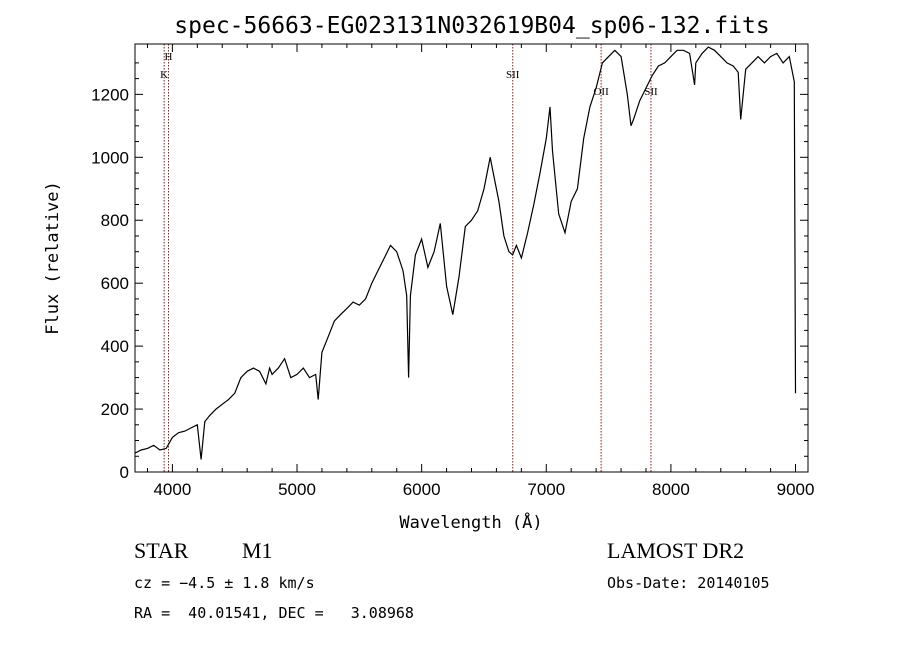  Describe the element at coordinates (601, 92) in the screenshot. I see `spectral-line-label: OII` at that location.